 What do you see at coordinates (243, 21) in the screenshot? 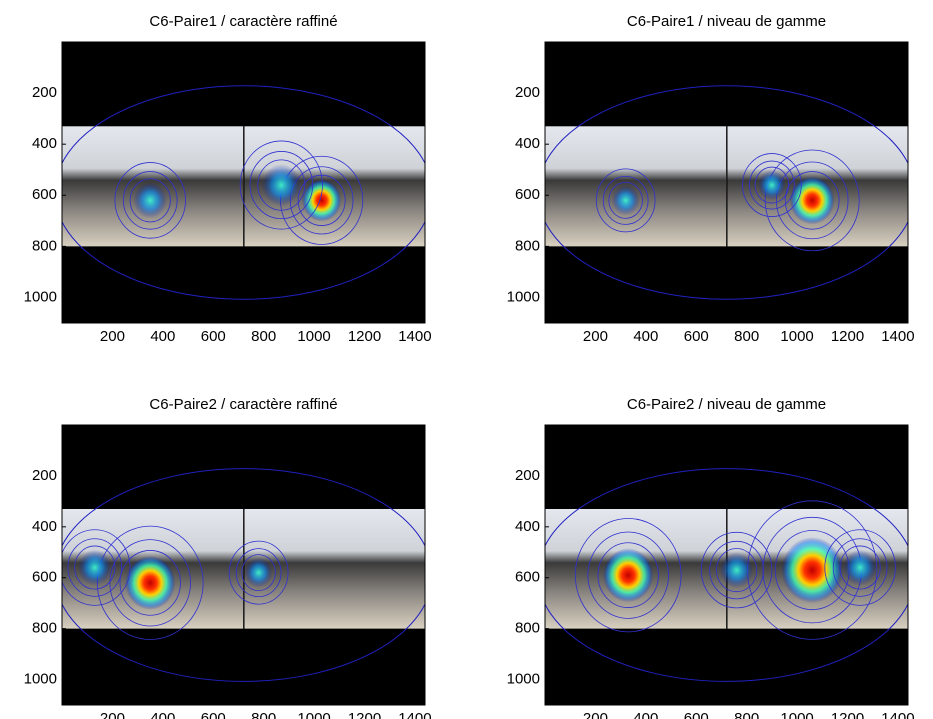
I see `chart-title: C6-Paire1 / caractère raffiné` at bounding box center [243, 21].